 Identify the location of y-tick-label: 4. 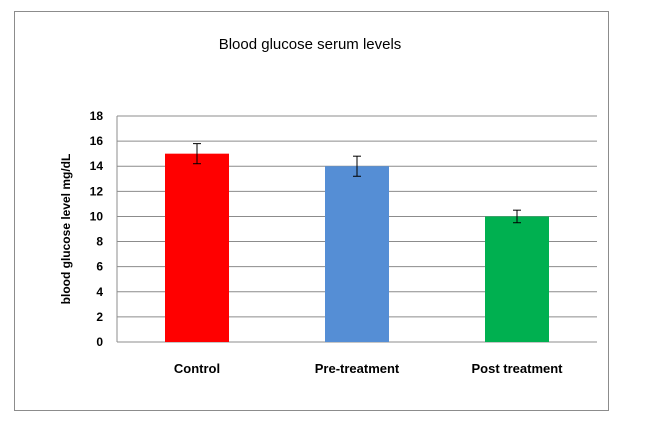
(99, 292).